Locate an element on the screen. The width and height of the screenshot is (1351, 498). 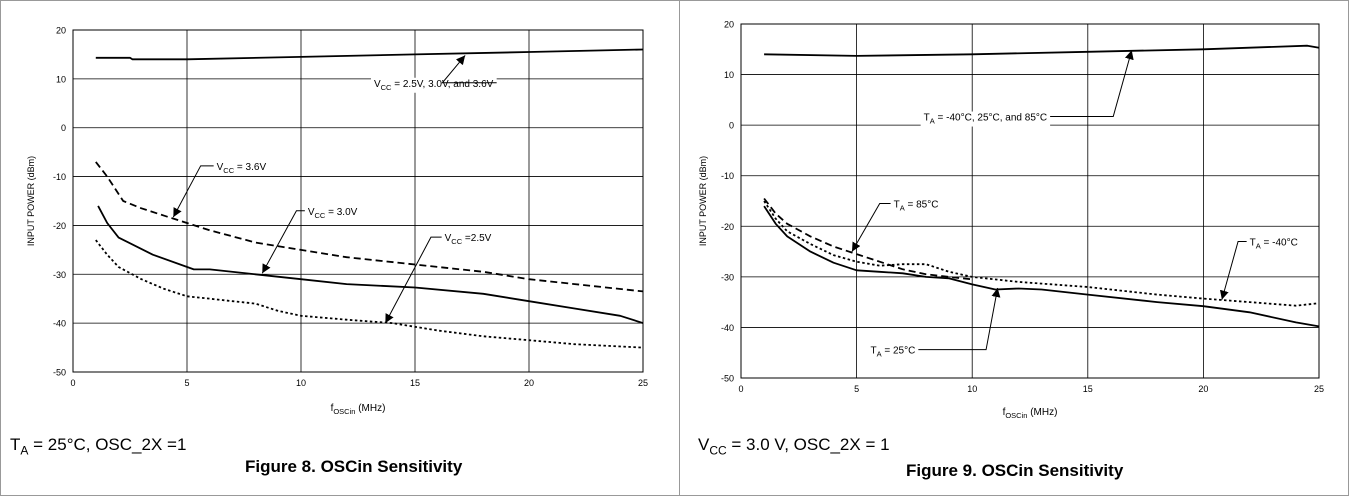
annotation-label: VCC = 2.5V, 3.0V, and 3.6V is located at coordinates (434, 85).